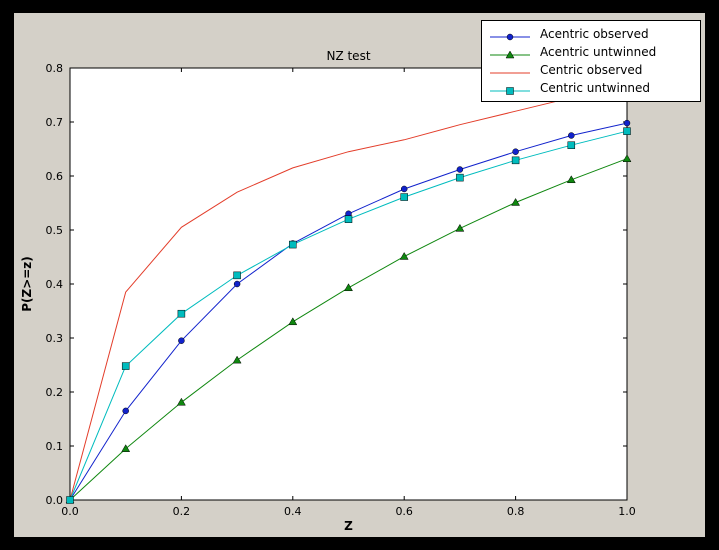 The image size is (719, 550). What do you see at coordinates (293, 511) in the screenshot?
I see `x-tick-label: 0.4` at bounding box center [293, 511].